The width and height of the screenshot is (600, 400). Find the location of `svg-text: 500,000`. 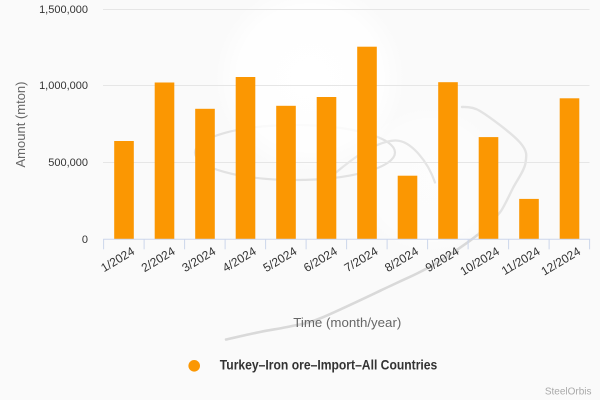

svg-text: 500,000 is located at coordinates (68, 163).